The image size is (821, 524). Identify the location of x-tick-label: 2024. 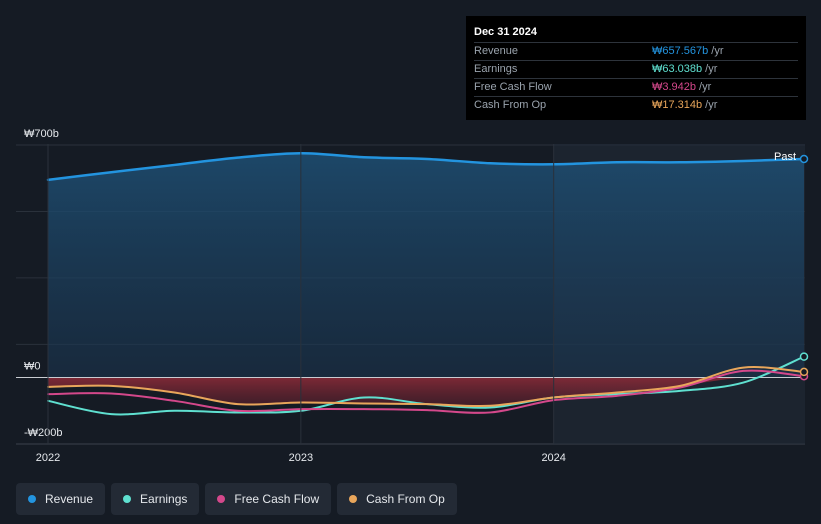
(553, 458).